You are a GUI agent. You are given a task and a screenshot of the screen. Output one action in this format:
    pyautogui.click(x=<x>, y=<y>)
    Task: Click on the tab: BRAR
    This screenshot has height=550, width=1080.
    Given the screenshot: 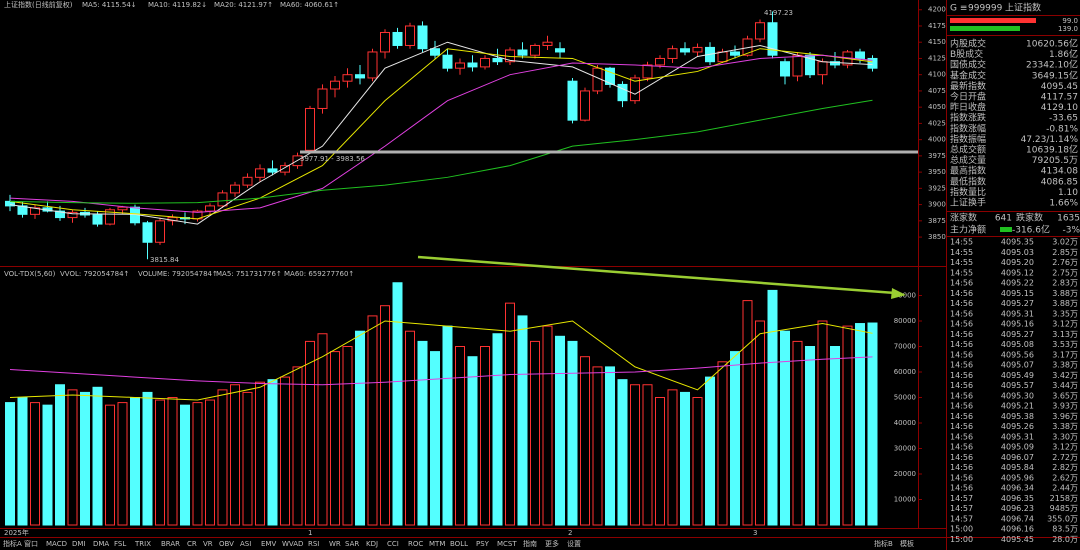 What is the action you would take?
    pyautogui.click(x=170, y=544)
    